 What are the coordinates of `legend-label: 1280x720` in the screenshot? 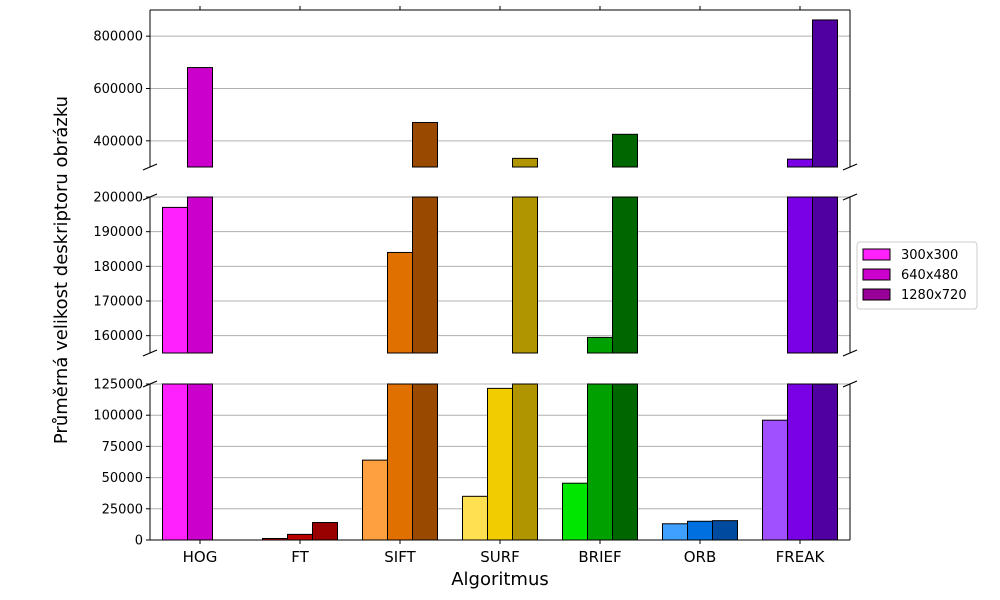 It's located at (934, 295).